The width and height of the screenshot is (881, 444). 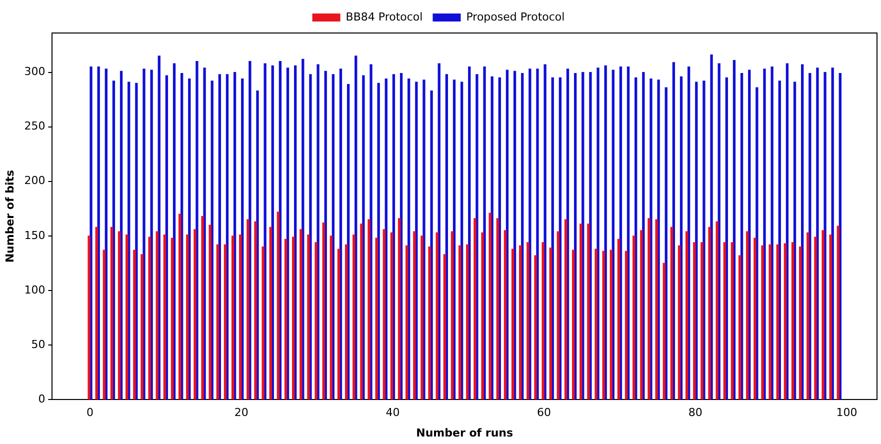 What do you see at coordinates (35, 289) in the screenshot?
I see `y-tick-label: 100` at bounding box center [35, 289].